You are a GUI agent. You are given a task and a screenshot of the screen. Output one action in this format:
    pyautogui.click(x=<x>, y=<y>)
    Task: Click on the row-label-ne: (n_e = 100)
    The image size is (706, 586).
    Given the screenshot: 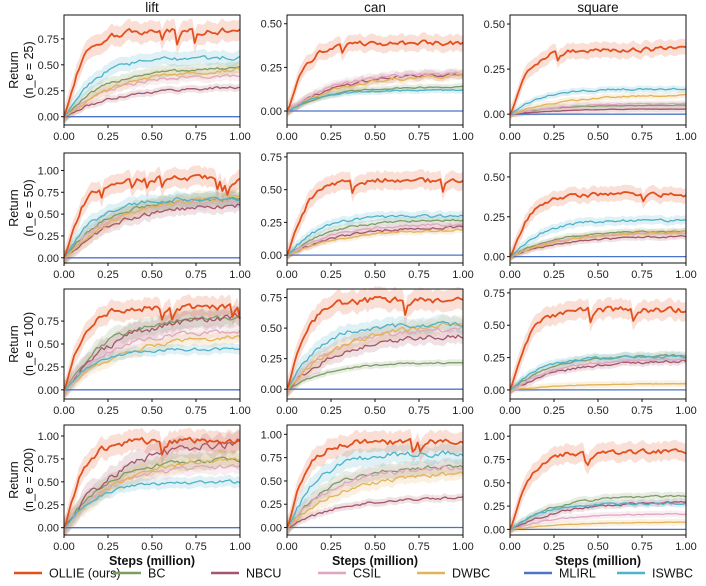 What is the action you would take?
    pyautogui.click(x=29, y=344)
    